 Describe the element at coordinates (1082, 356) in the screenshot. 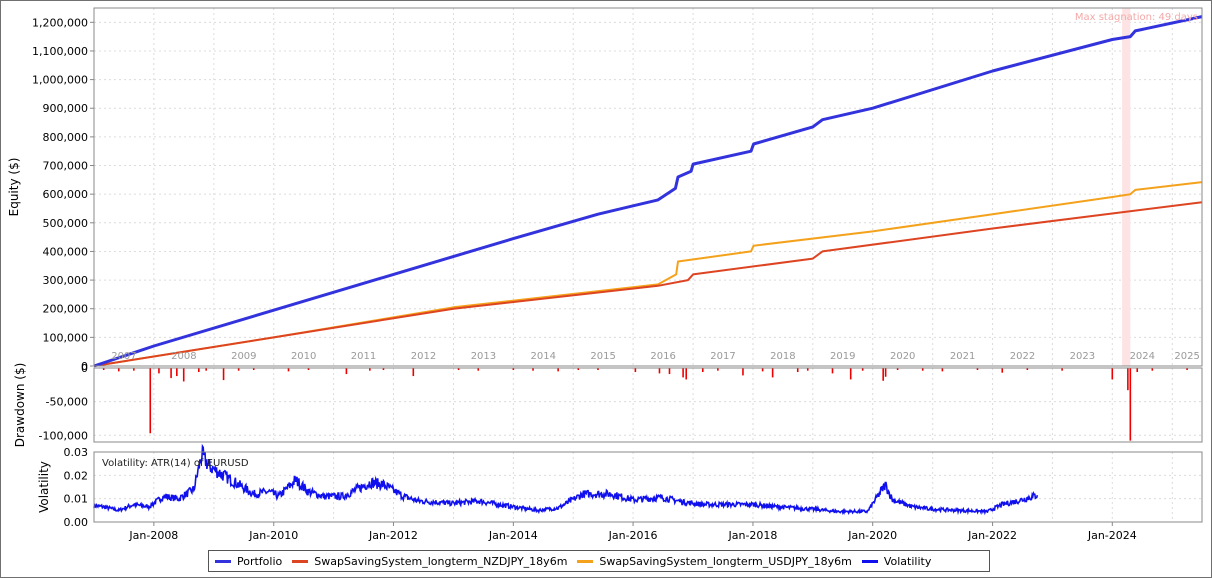

I see `equity-year-label: 2023` at that location.